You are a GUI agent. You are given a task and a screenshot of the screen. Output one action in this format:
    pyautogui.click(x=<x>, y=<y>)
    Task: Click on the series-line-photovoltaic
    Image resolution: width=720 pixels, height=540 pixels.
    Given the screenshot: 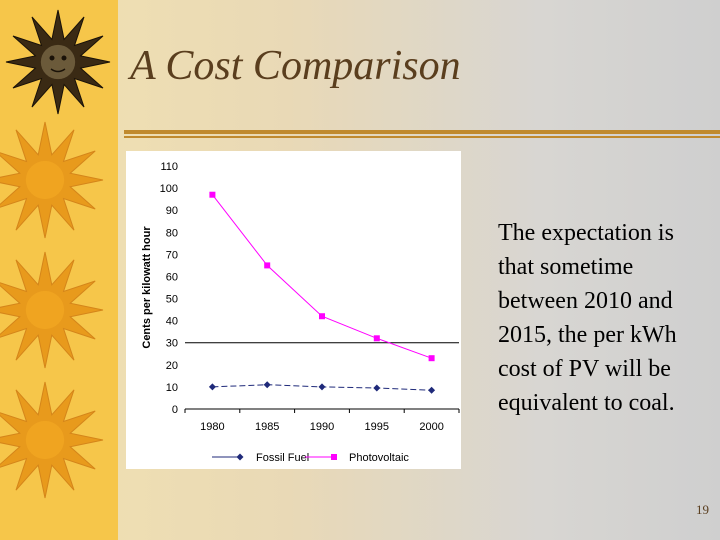 What is the action you would take?
    pyautogui.click(x=322, y=276)
    